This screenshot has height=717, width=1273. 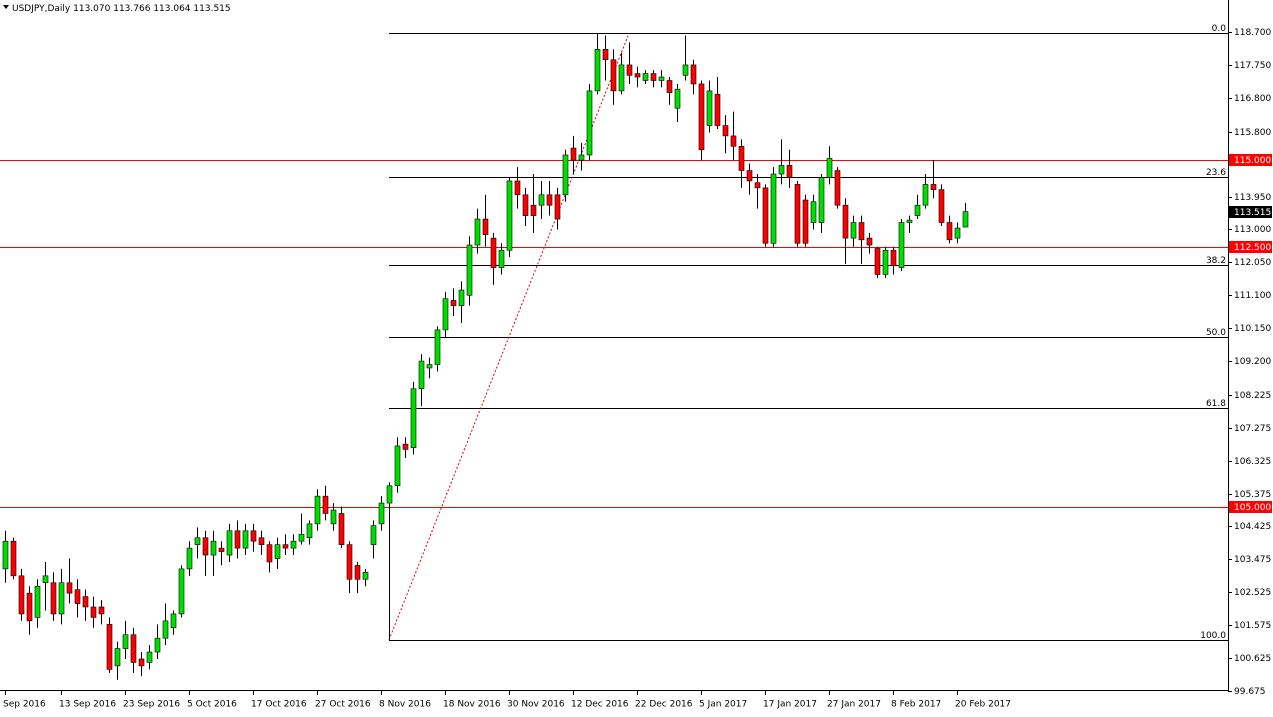 What do you see at coordinates (1252, 33) in the screenshot?
I see `y-tick-label: 118.700` at bounding box center [1252, 33].